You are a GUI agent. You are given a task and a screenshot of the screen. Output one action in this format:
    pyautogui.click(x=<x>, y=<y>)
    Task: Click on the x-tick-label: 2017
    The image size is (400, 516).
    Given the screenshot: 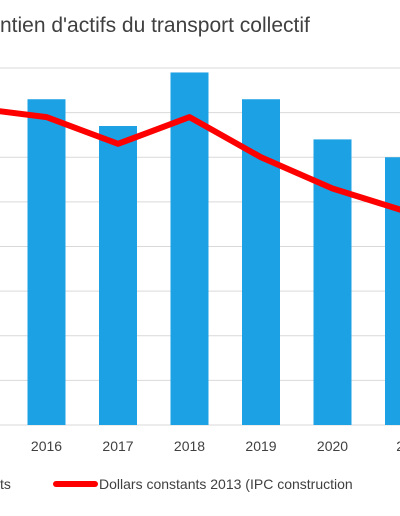 What is the action you would take?
    pyautogui.click(x=117, y=446)
    